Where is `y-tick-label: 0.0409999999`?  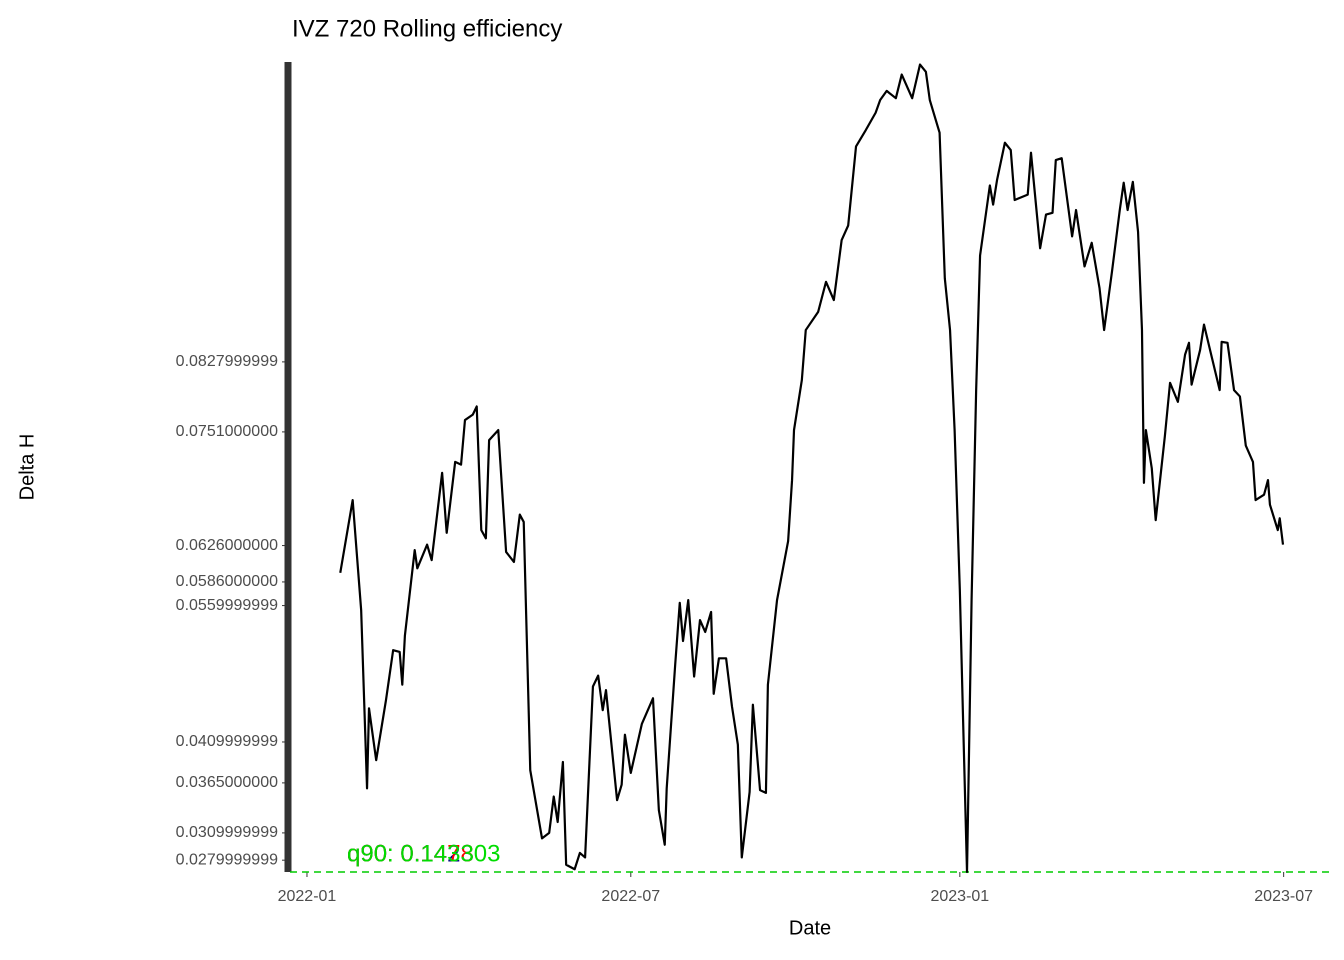 y-tick-label: 0.0409999999 is located at coordinates (227, 741).